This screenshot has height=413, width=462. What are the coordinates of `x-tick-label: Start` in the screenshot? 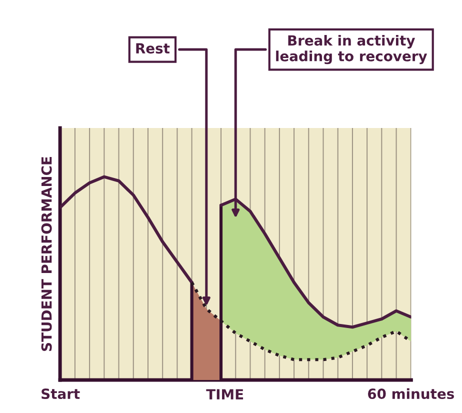 It's located at (61, 394).